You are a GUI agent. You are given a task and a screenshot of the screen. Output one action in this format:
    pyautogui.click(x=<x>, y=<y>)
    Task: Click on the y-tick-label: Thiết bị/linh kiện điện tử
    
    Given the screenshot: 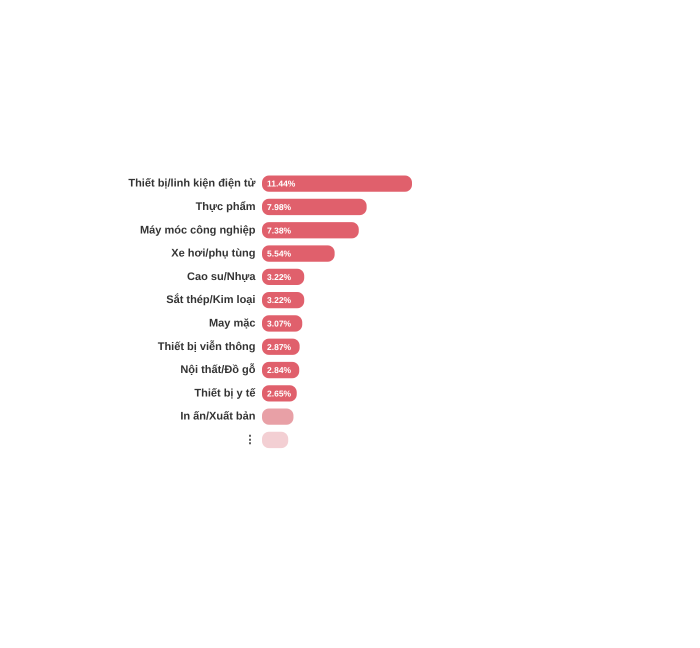 What is the action you would take?
    pyautogui.click(x=192, y=184)
    